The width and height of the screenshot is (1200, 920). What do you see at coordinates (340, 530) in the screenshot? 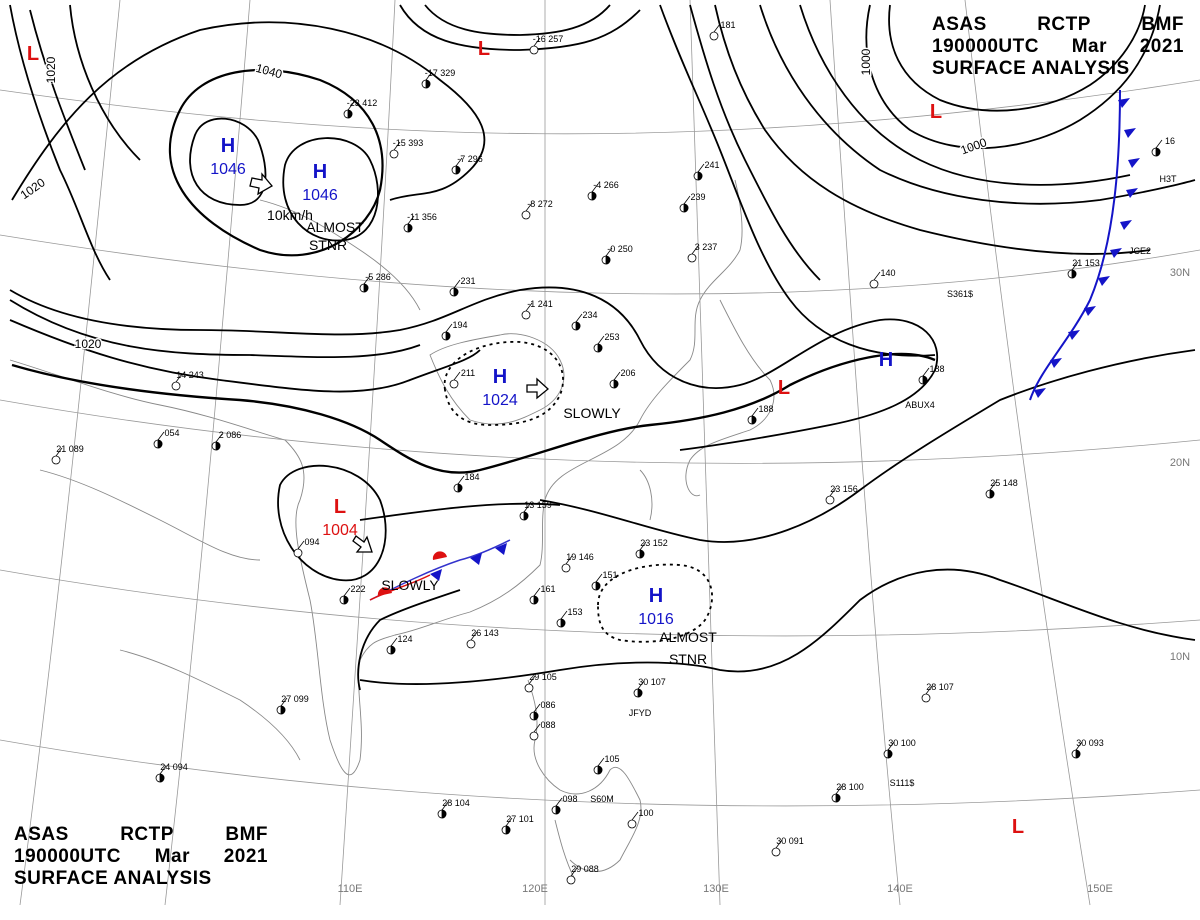
I see `central-pressure-value: 1004` at bounding box center [340, 530].